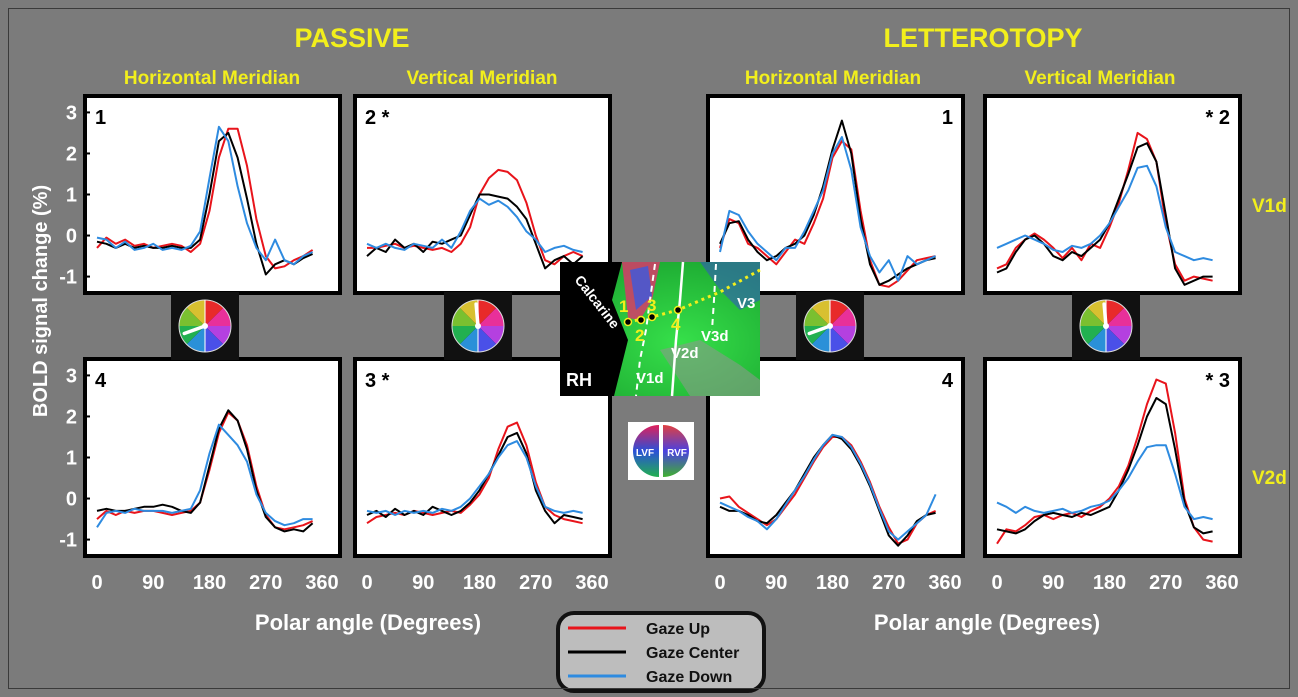 The image size is (1298, 697). I want to click on panel-number-label: 4, so click(101, 381).